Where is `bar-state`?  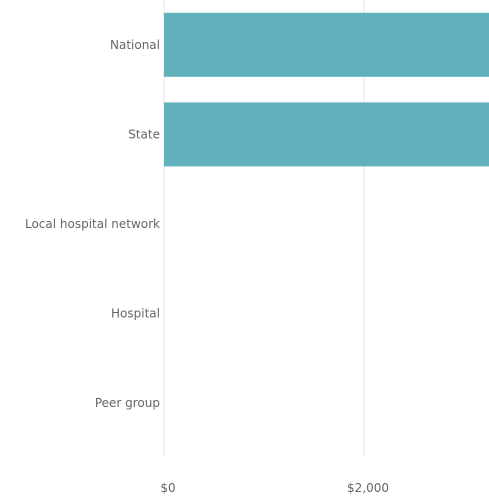 bar-state is located at coordinates (326, 134).